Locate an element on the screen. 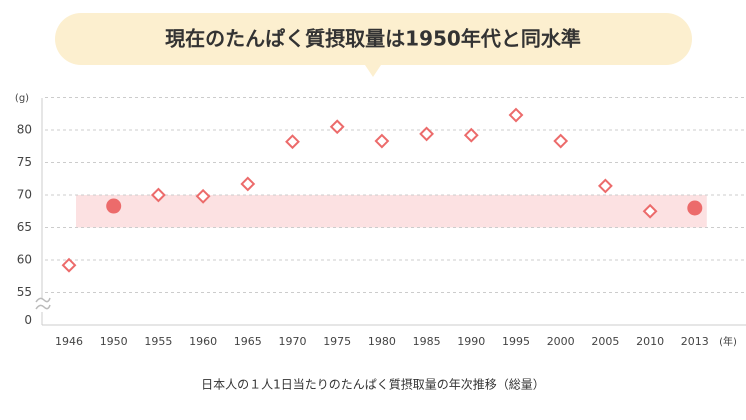 This screenshot has width=746, height=420. x-tick-label: 2013 is located at coordinates (695, 341).